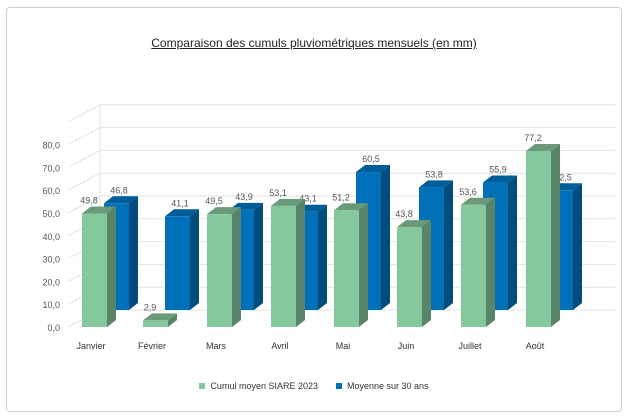  I want to click on data-label: 51,2, so click(341, 197).